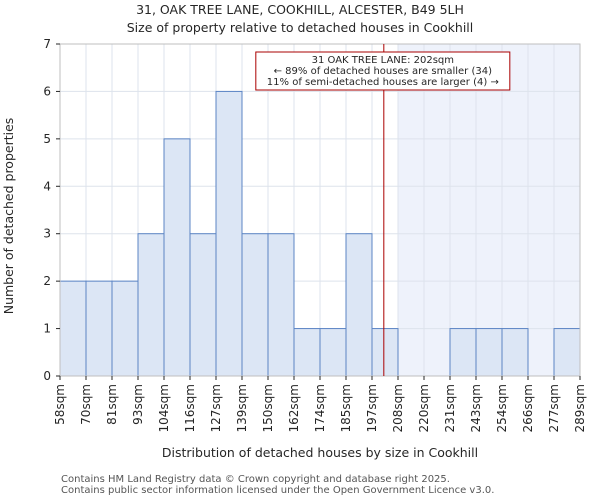  I want to click on y-ticks: 0 1 2 3 4 5 6 7, so click(51, 210).